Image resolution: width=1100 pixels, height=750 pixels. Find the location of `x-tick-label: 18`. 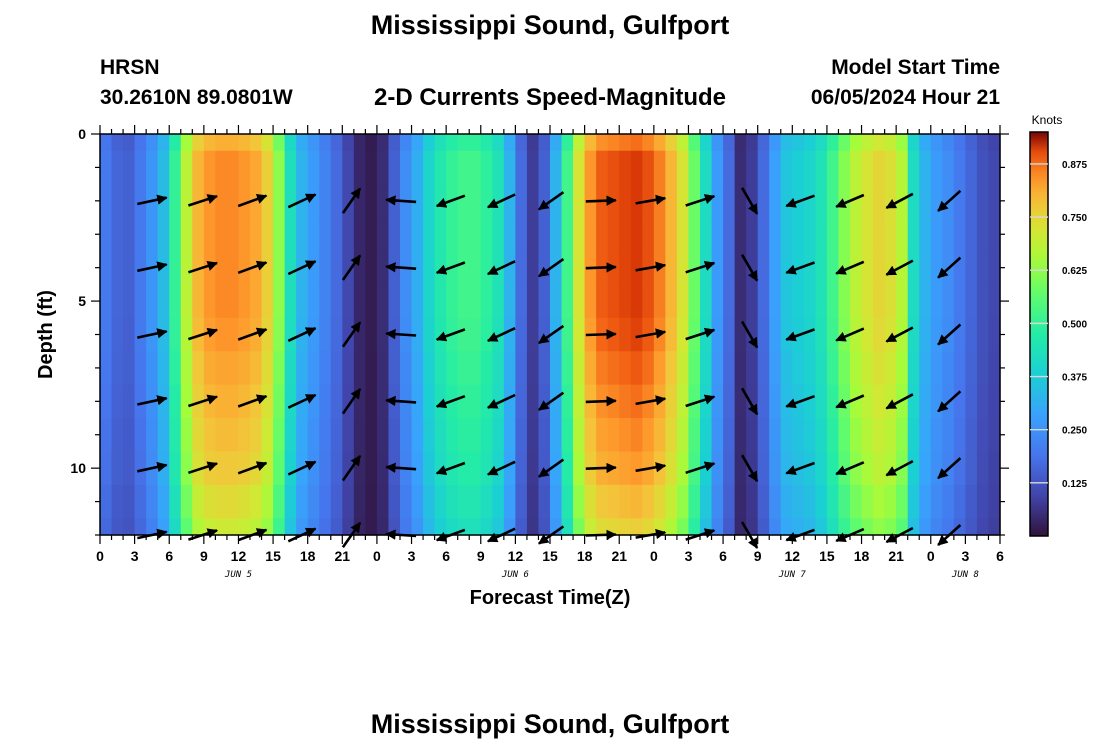

x-tick-label: 18 is located at coordinates (308, 556).